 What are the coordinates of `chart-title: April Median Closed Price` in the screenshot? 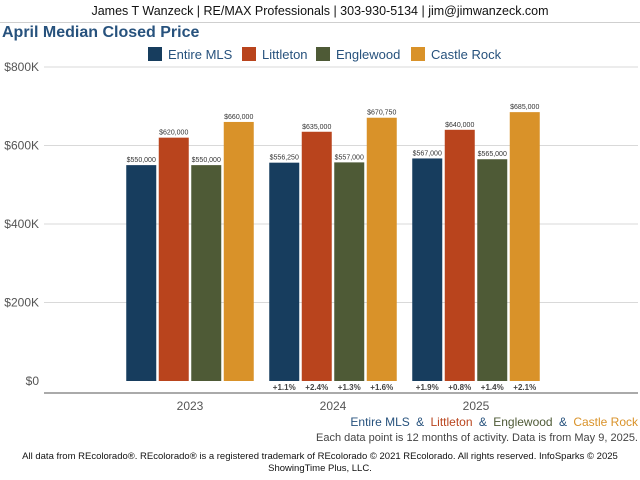 It's located at (101, 32).